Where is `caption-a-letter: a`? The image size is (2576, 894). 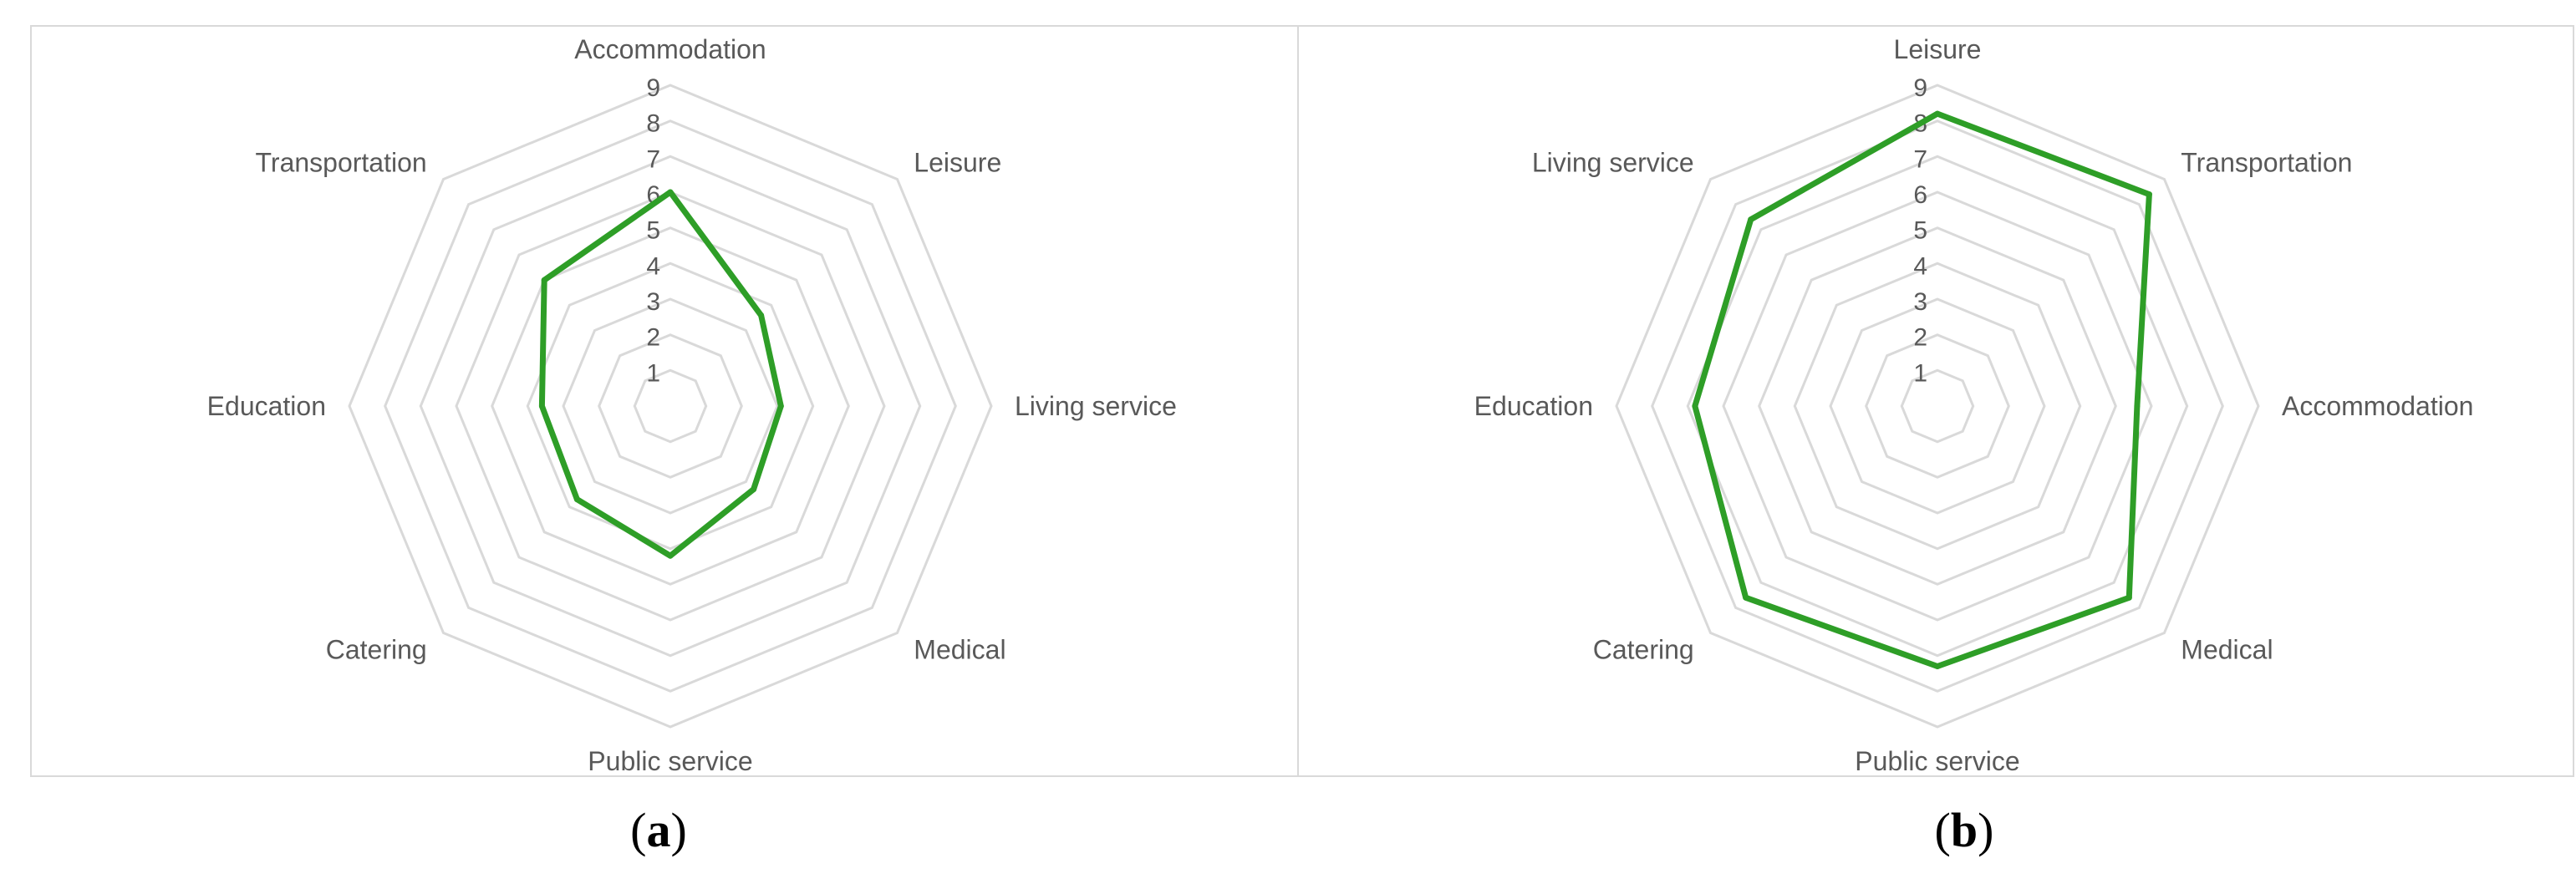 caption-a-letter: a is located at coordinates (658, 830).